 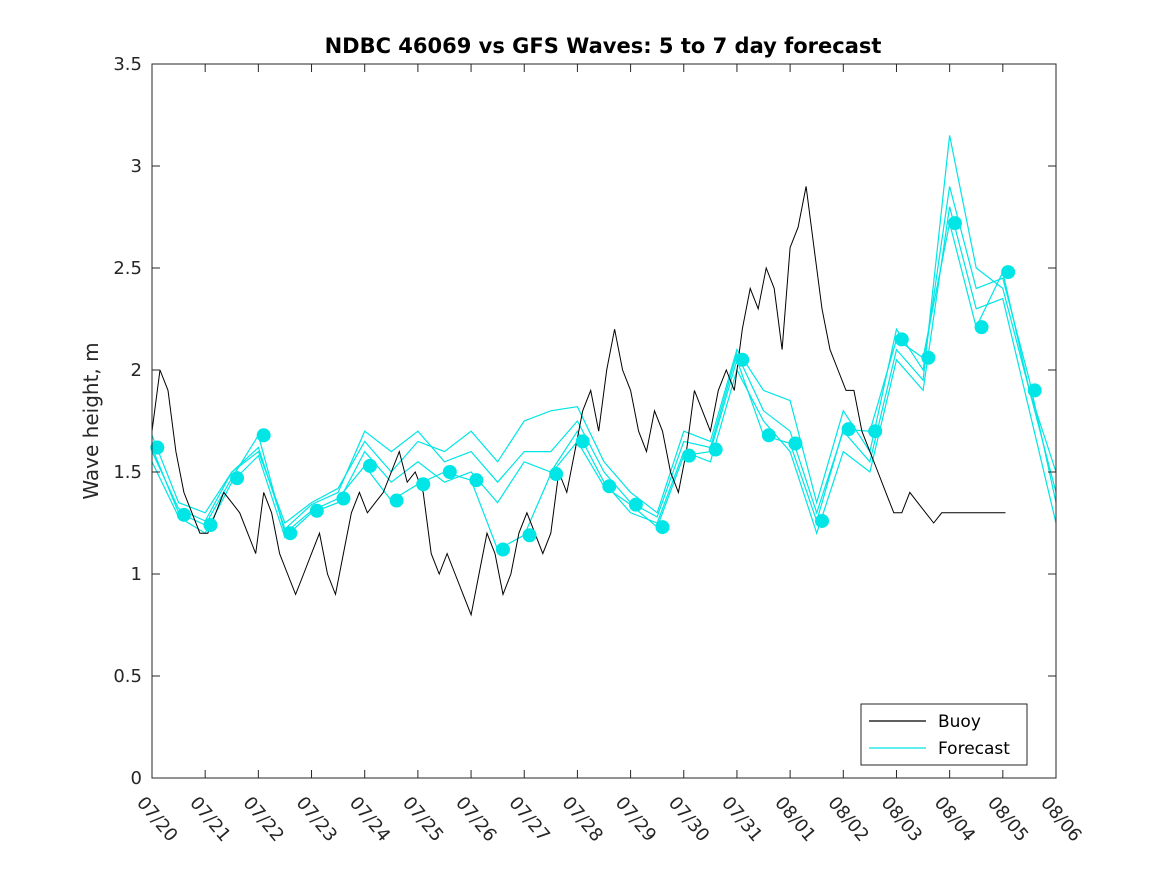 I want to click on y-tick-label: 3, so click(x=136, y=166).